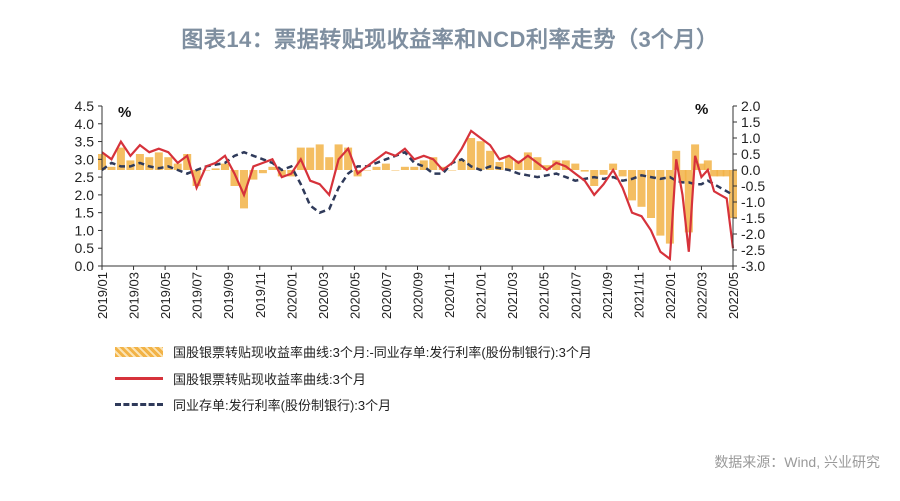  What do you see at coordinates (85, 195) in the screenshot?
I see `left-tick-label: 2.0` at bounding box center [85, 195].